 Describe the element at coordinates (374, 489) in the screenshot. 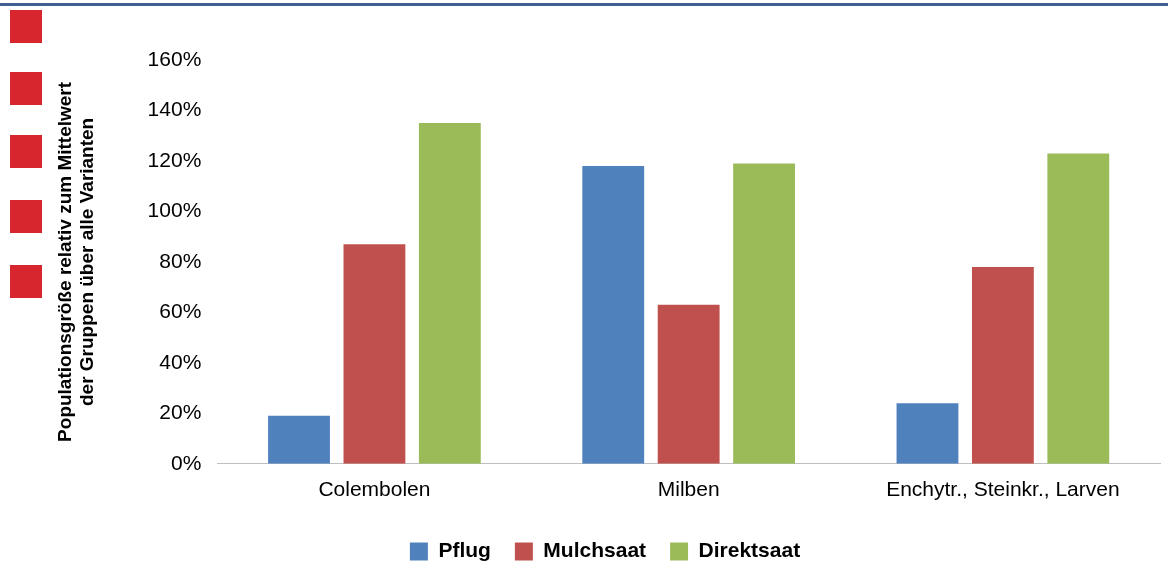

I see `x-tick-label: Colembolen` at that location.